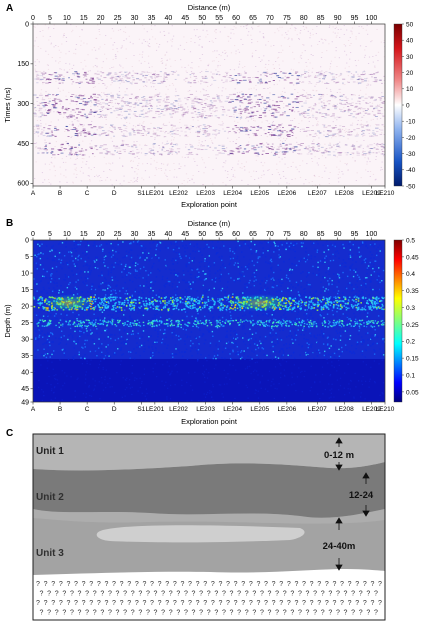 The height and width of the screenshot is (644, 432). Describe the element at coordinates (398, 105) in the screenshot. I see `panel-a-colorbar` at that location.